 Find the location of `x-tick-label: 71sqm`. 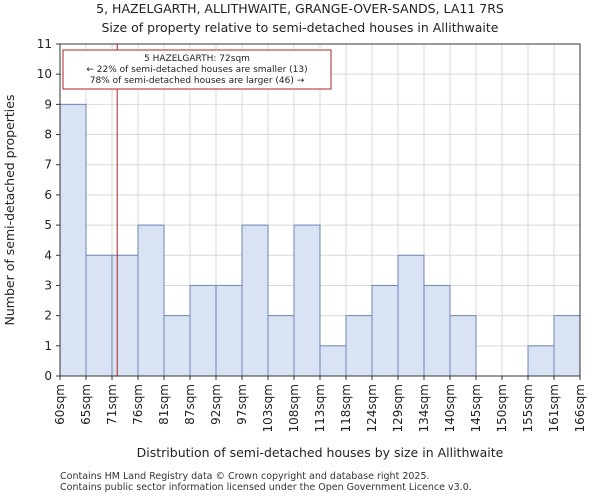

x-tick-label: 71sqm is located at coordinates (112, 404).